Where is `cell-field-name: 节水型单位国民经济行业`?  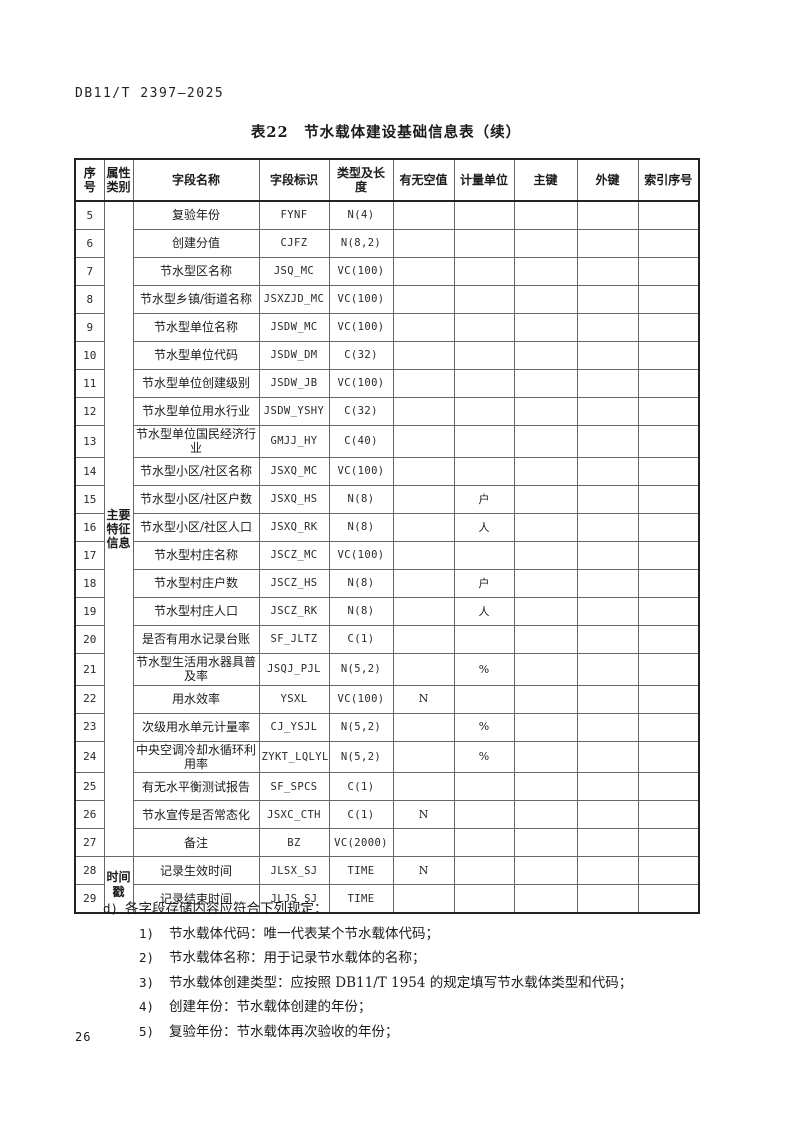
cell-field-name: 节水型单位国民经济行业 is located at coordinates (196, 441).